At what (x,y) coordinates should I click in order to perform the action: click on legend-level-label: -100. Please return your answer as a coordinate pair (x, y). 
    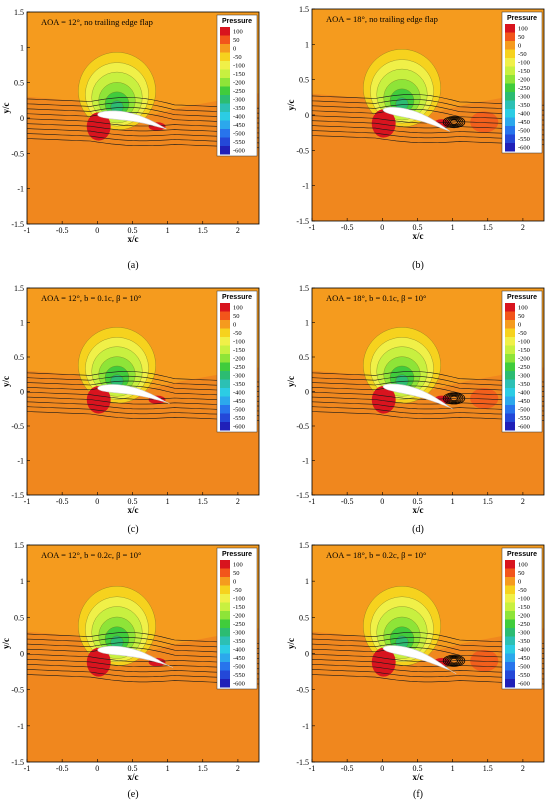
    Looking at the image, I should click on (524, 63).